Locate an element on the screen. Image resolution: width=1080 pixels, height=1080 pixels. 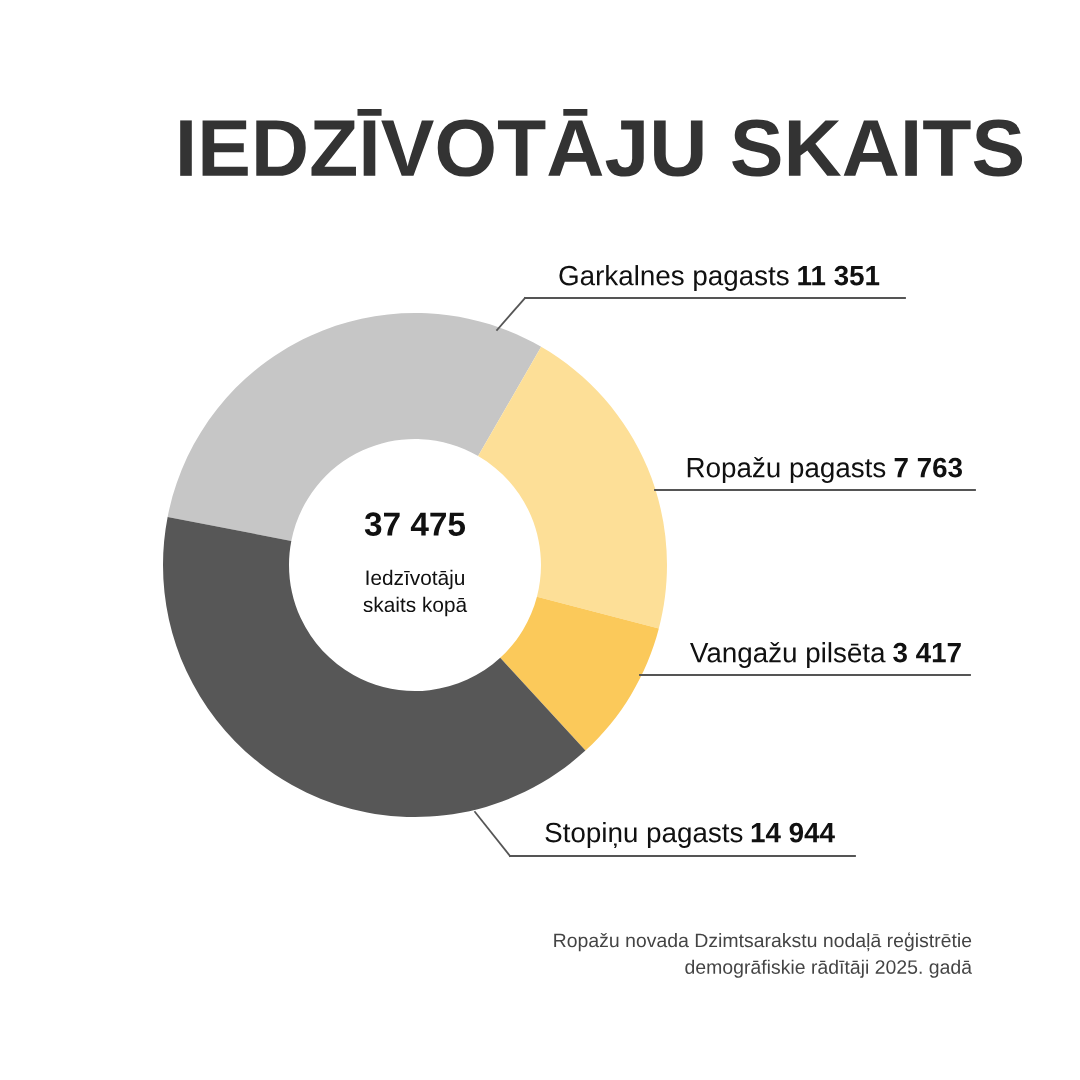
slice-label: Ropažu pagasts is located at coordinates (786, 470).